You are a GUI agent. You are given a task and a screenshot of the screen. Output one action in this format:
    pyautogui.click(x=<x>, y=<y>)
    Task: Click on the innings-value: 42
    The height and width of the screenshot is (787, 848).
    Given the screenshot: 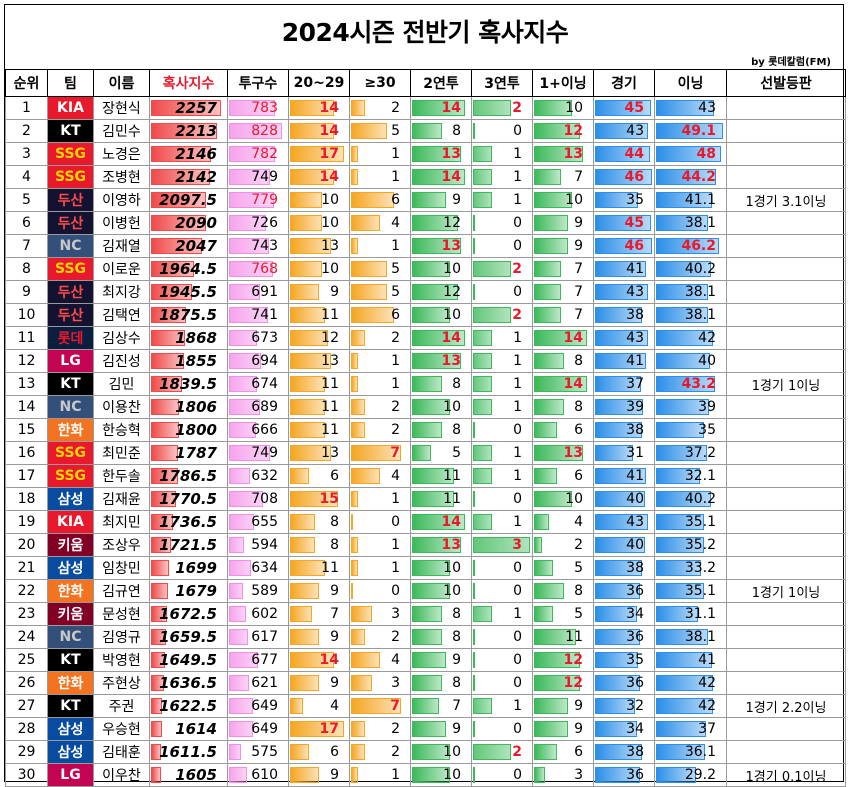 What is the action you would take?
    pyautogui.click(x=707, y=683)
    